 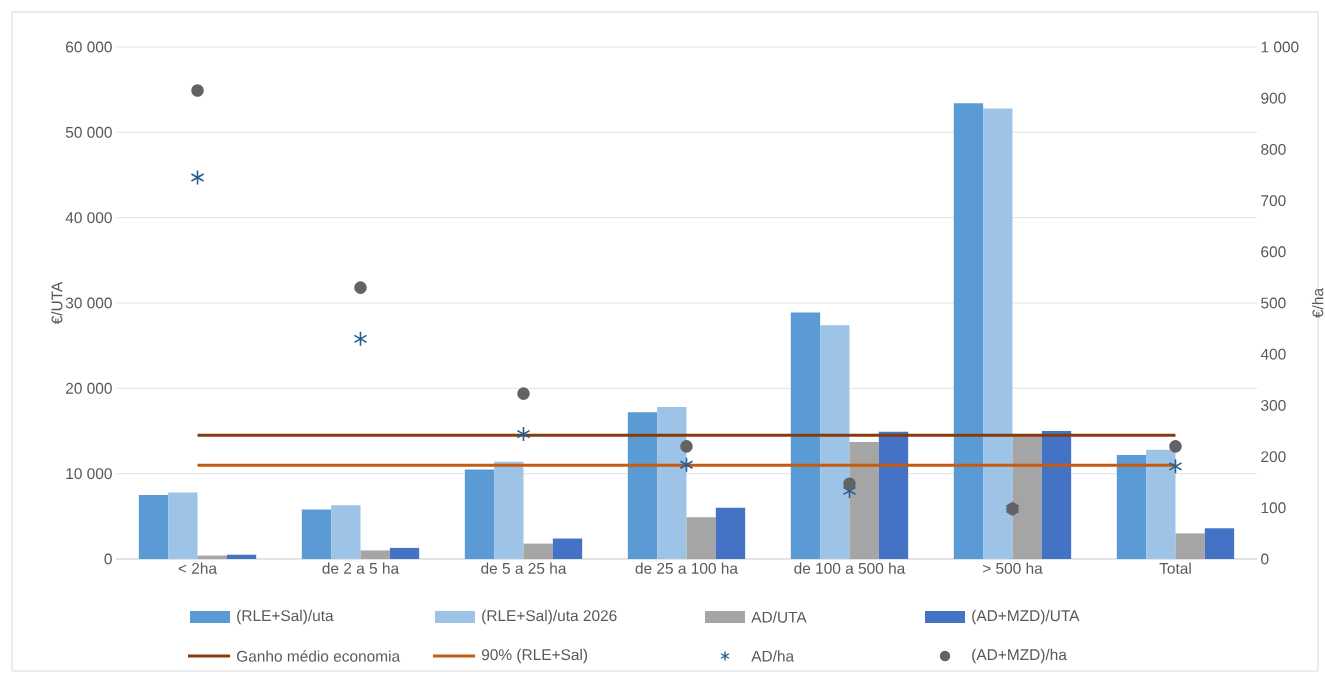 What do you see at coordinates (1273, 508) in the screenshot?
I see `y2-tick-label: 100` at bounding box center [1273, 508].